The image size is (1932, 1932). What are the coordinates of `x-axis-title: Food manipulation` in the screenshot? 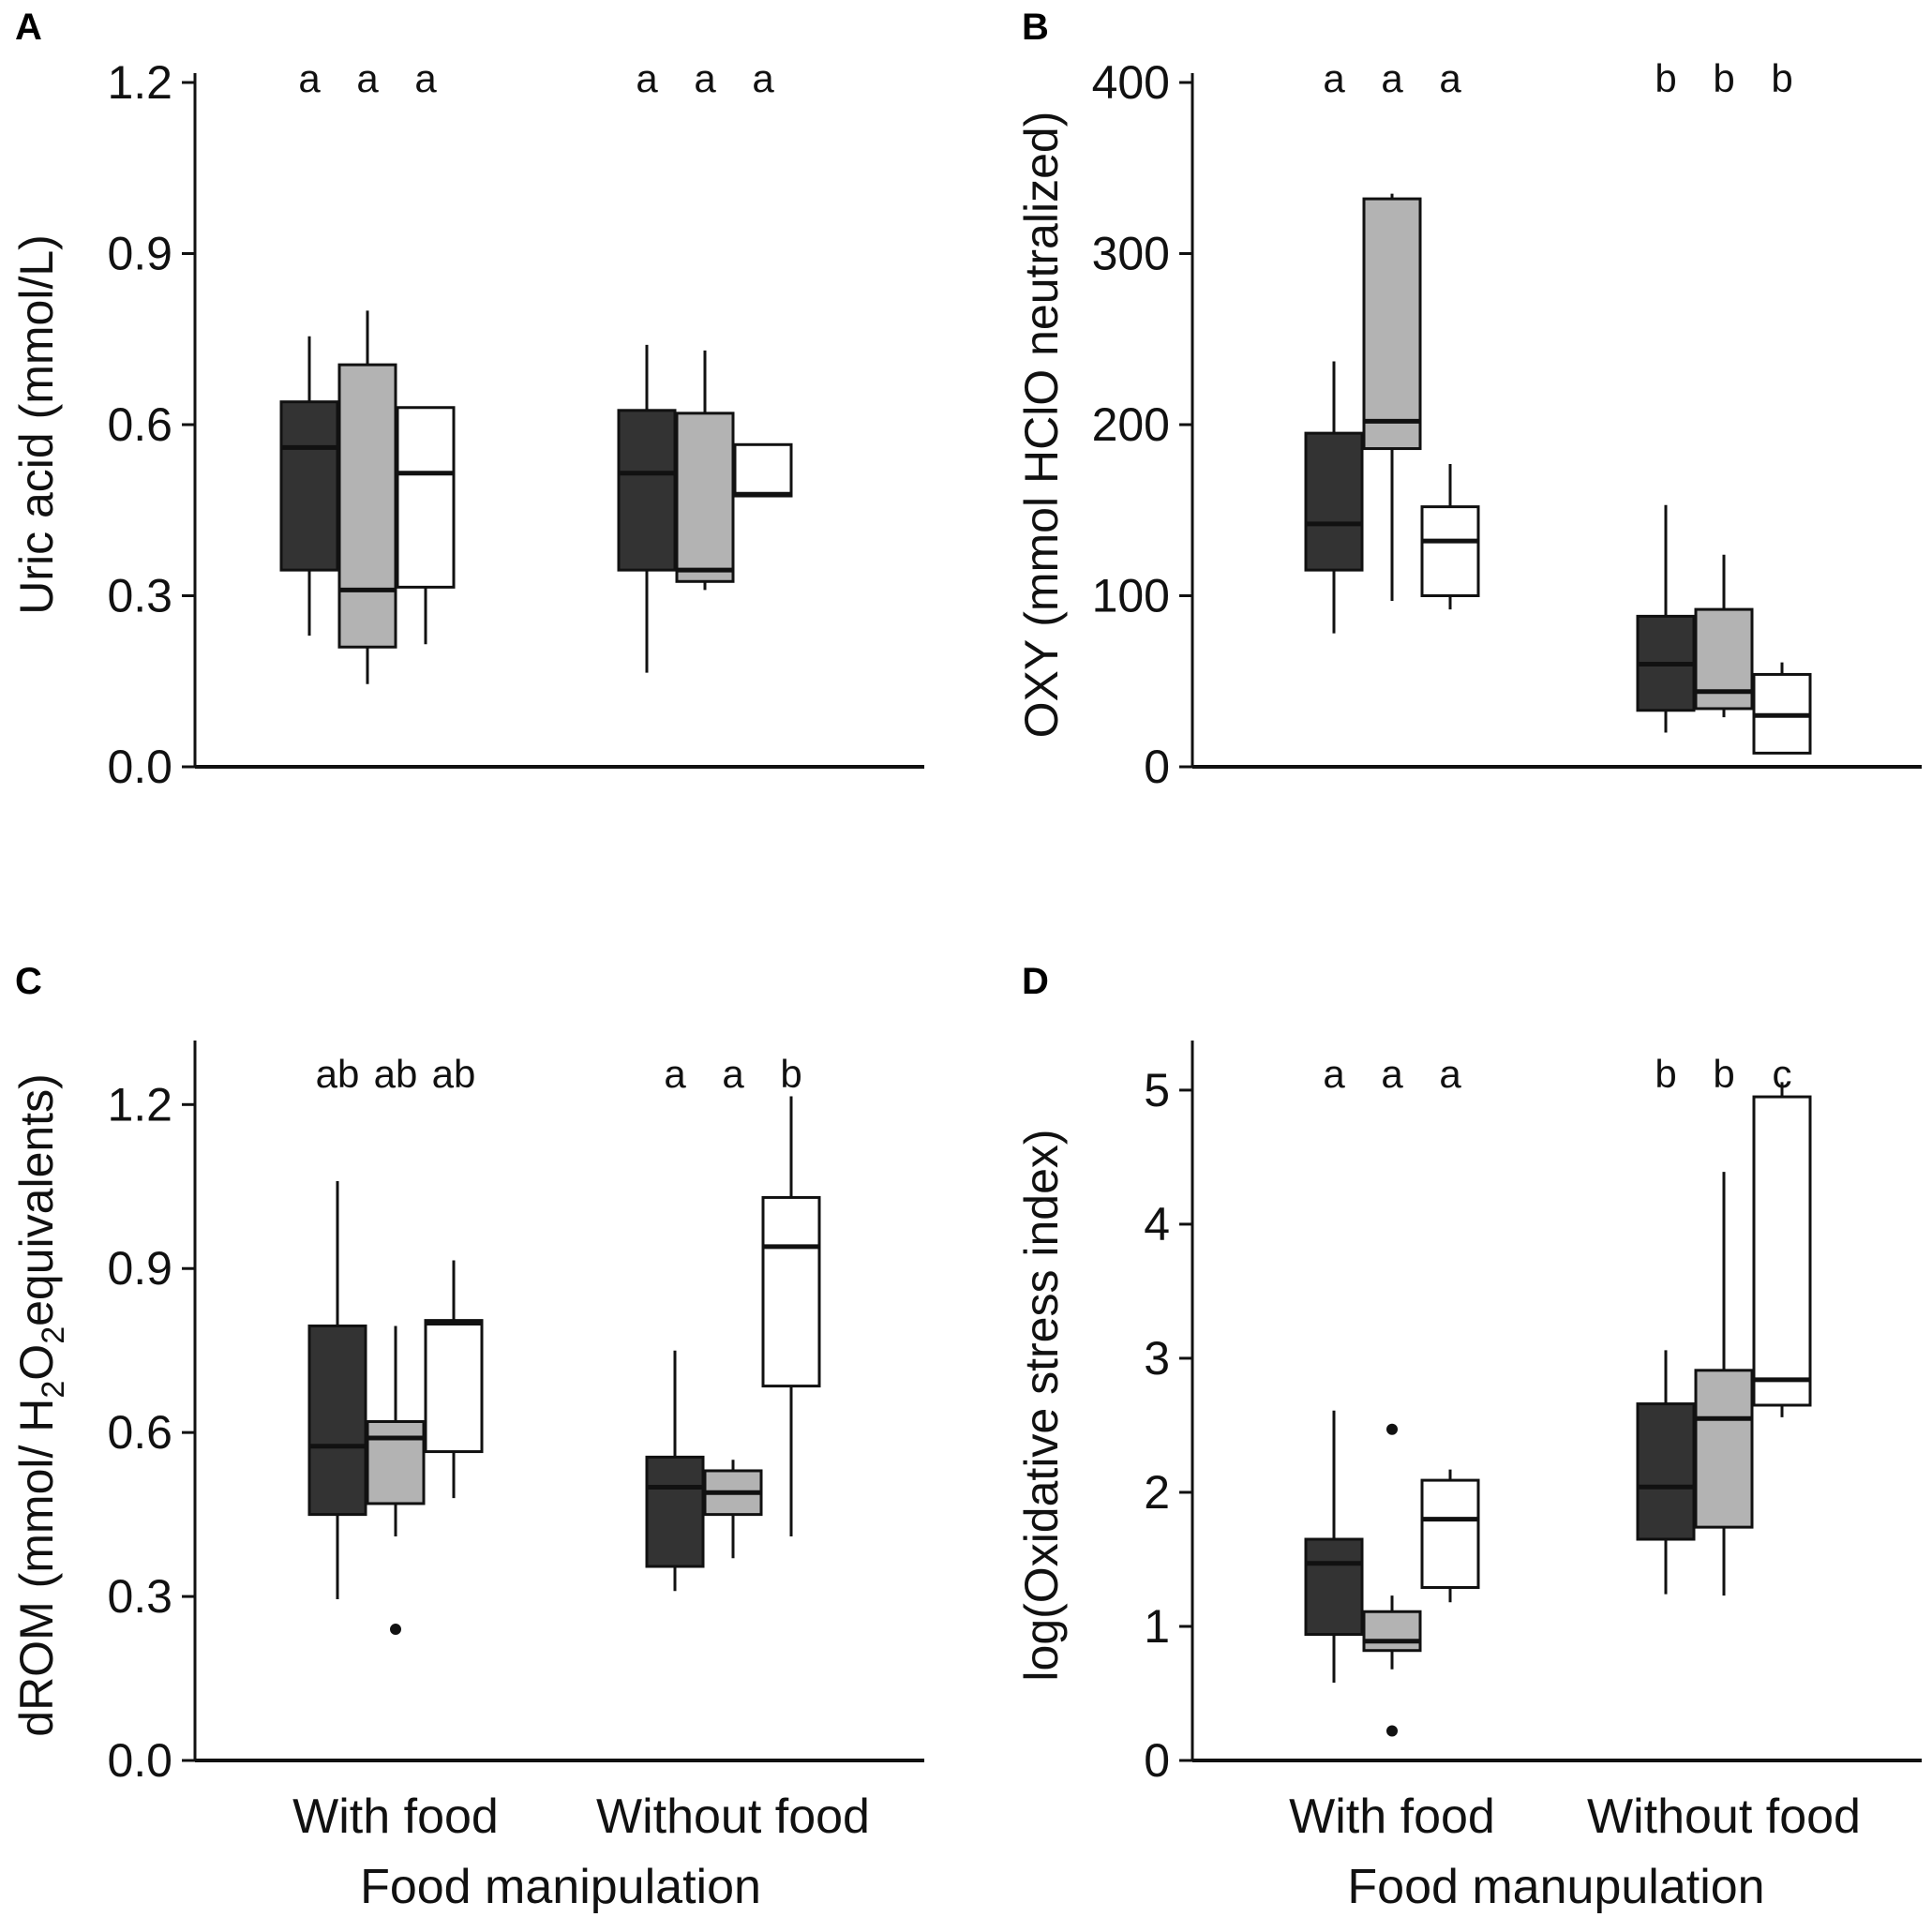 It's located at (560, 1887).